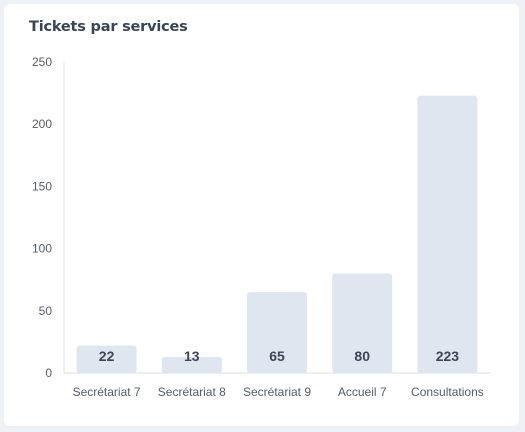 This screenshot has height=432, width=525. What do you see at coordinates (447, 392) in the screenshot?
I see `x-tick-label: Consultations` at bounding box center [447, 392].